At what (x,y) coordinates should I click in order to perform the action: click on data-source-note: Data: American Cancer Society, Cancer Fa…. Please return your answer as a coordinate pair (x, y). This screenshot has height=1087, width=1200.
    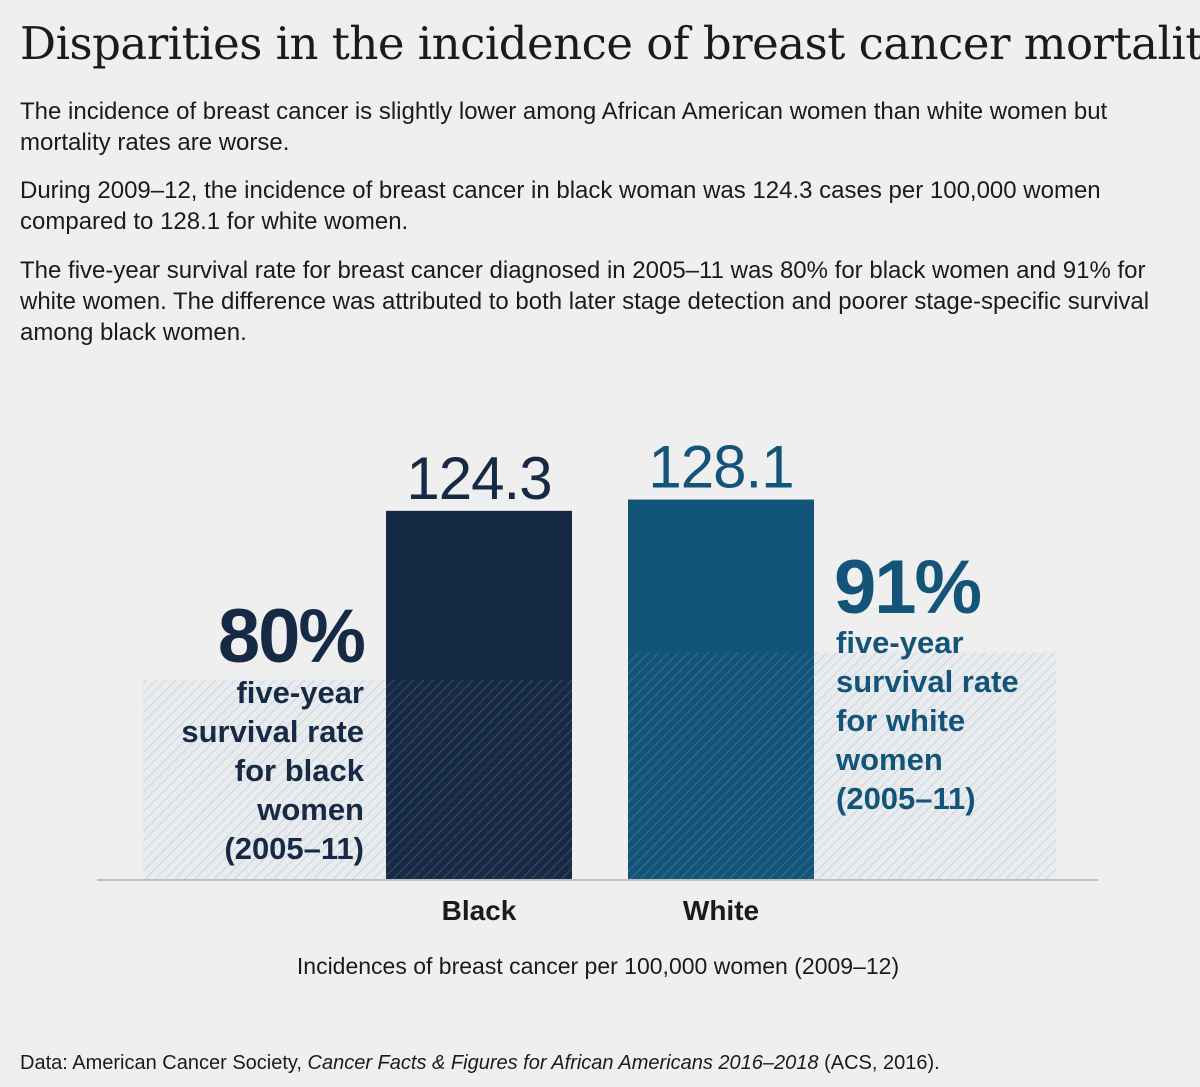
    Looking at the image, I should click on (480, 1063).